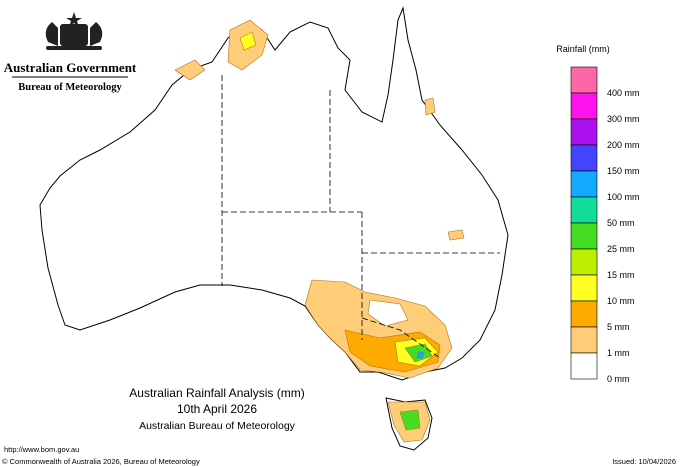  Describe the element at coordinates (623, 145) in the screenshot. I see `legend-label: 200 mm` at that location.